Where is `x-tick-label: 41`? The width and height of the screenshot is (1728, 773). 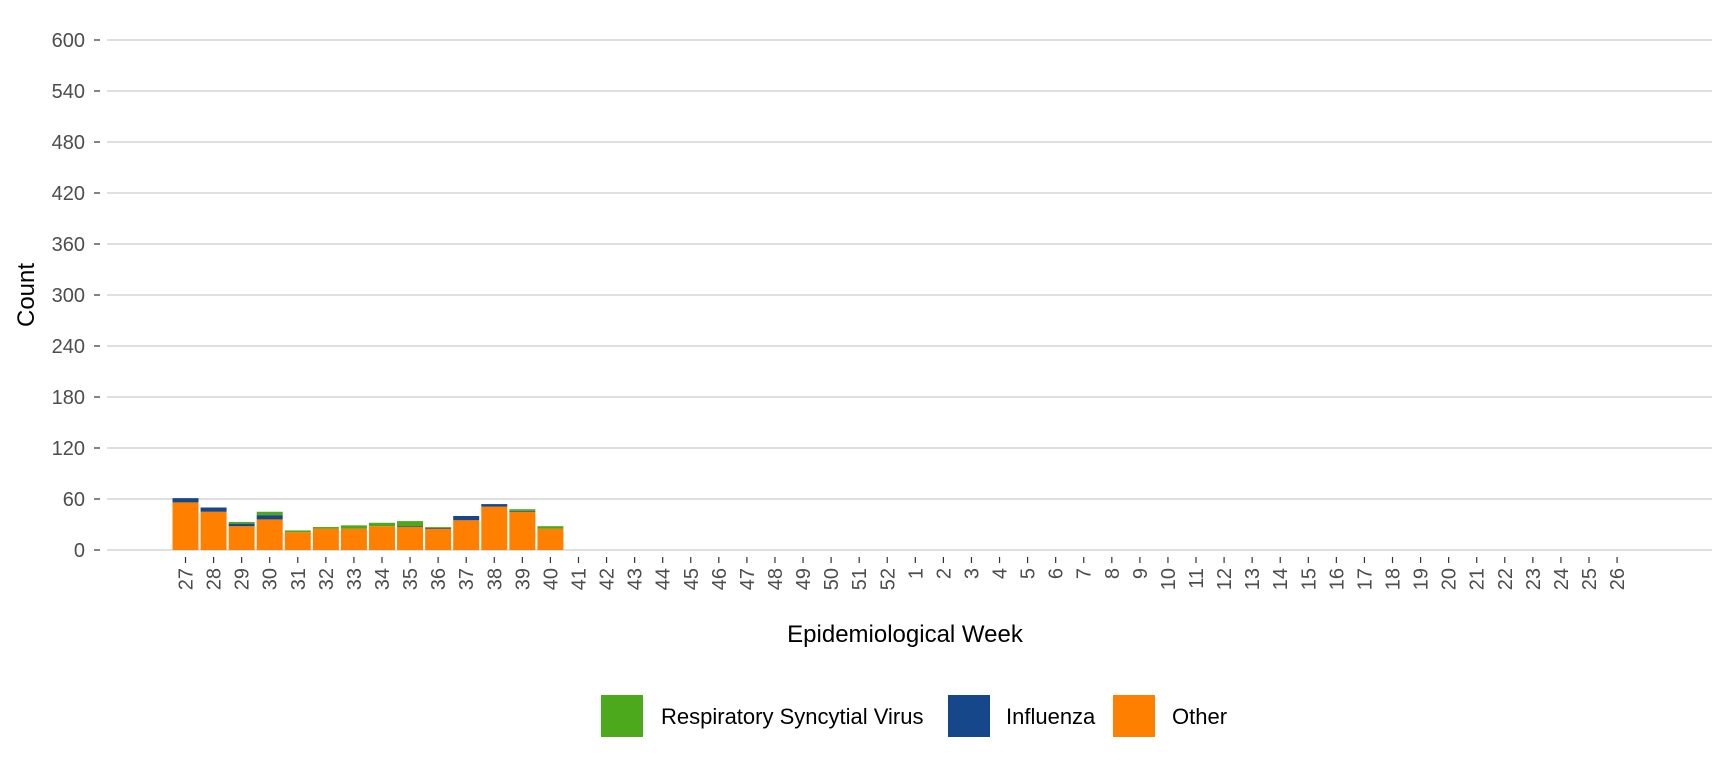
x-tick-label: 41 is located at coordinates (579, 579).